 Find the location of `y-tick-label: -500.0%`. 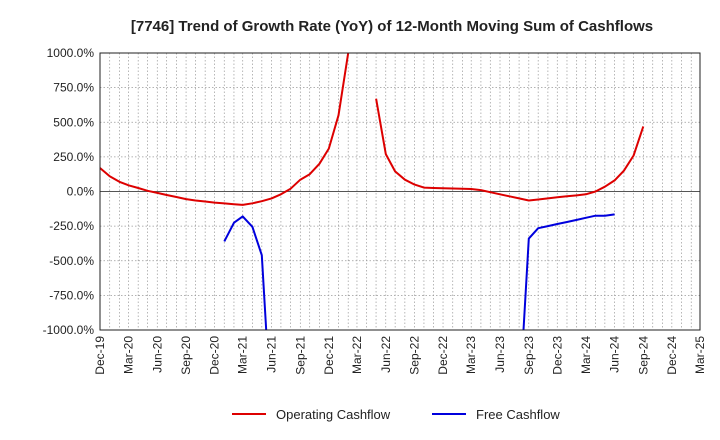

y-tick-label: -500.0% is located at coordinates (71, 261).